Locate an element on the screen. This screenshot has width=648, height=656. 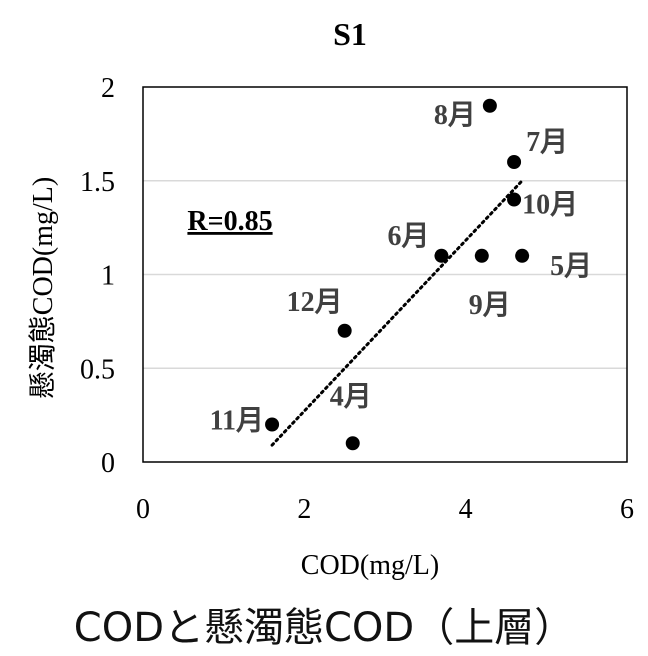
data-point-label: 5月 is located at coordinates (571, 266).